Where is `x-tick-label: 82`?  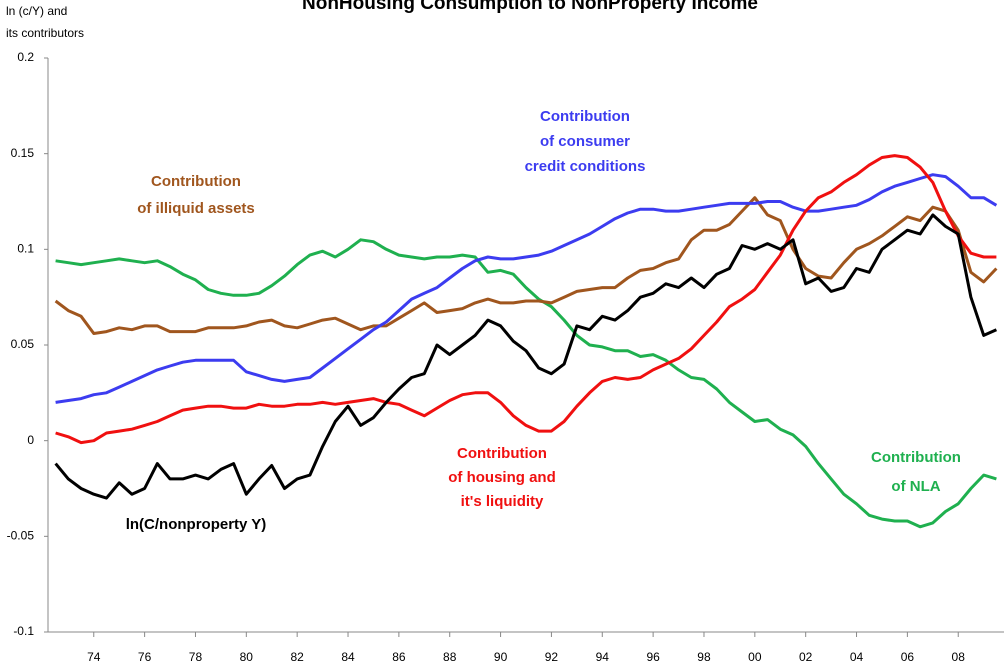 x-tick-label: 82 is located at coordinates (297, 657).